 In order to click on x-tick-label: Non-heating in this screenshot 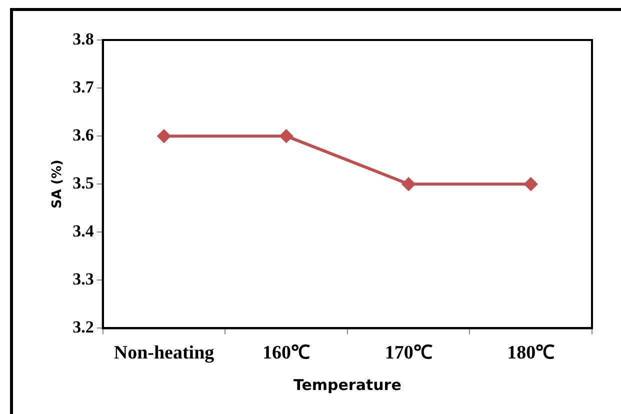, I will do `click(164, 353)`.